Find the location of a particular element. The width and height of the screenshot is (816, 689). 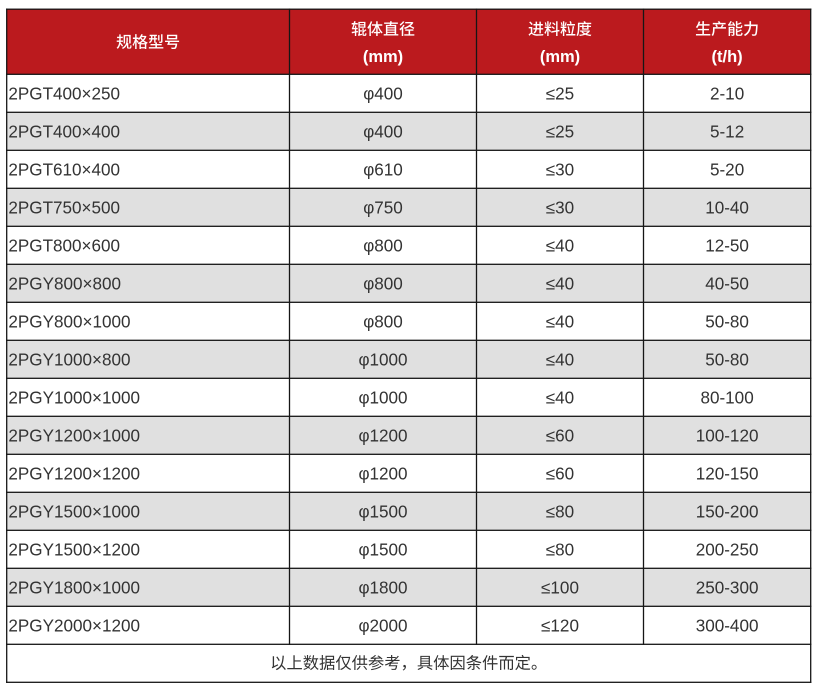

svg-text: 2PGT400×250 is located at coordinates (64, 94).